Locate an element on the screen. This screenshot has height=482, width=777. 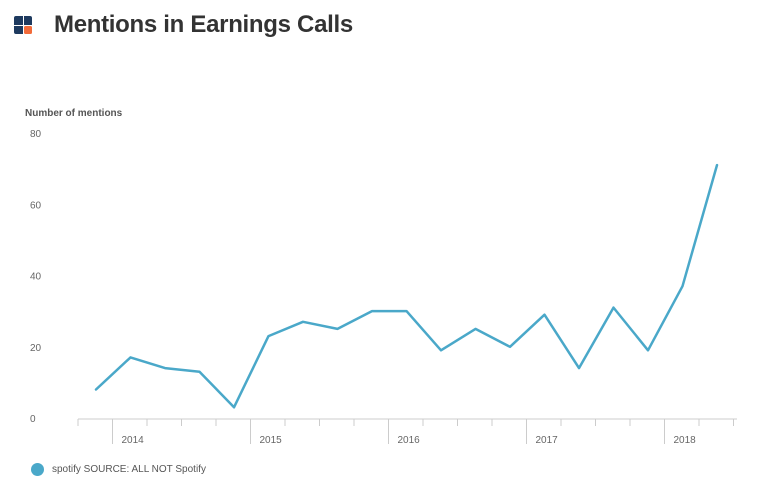
x-tick-label: 2014 is located at coordinates (133, 440).